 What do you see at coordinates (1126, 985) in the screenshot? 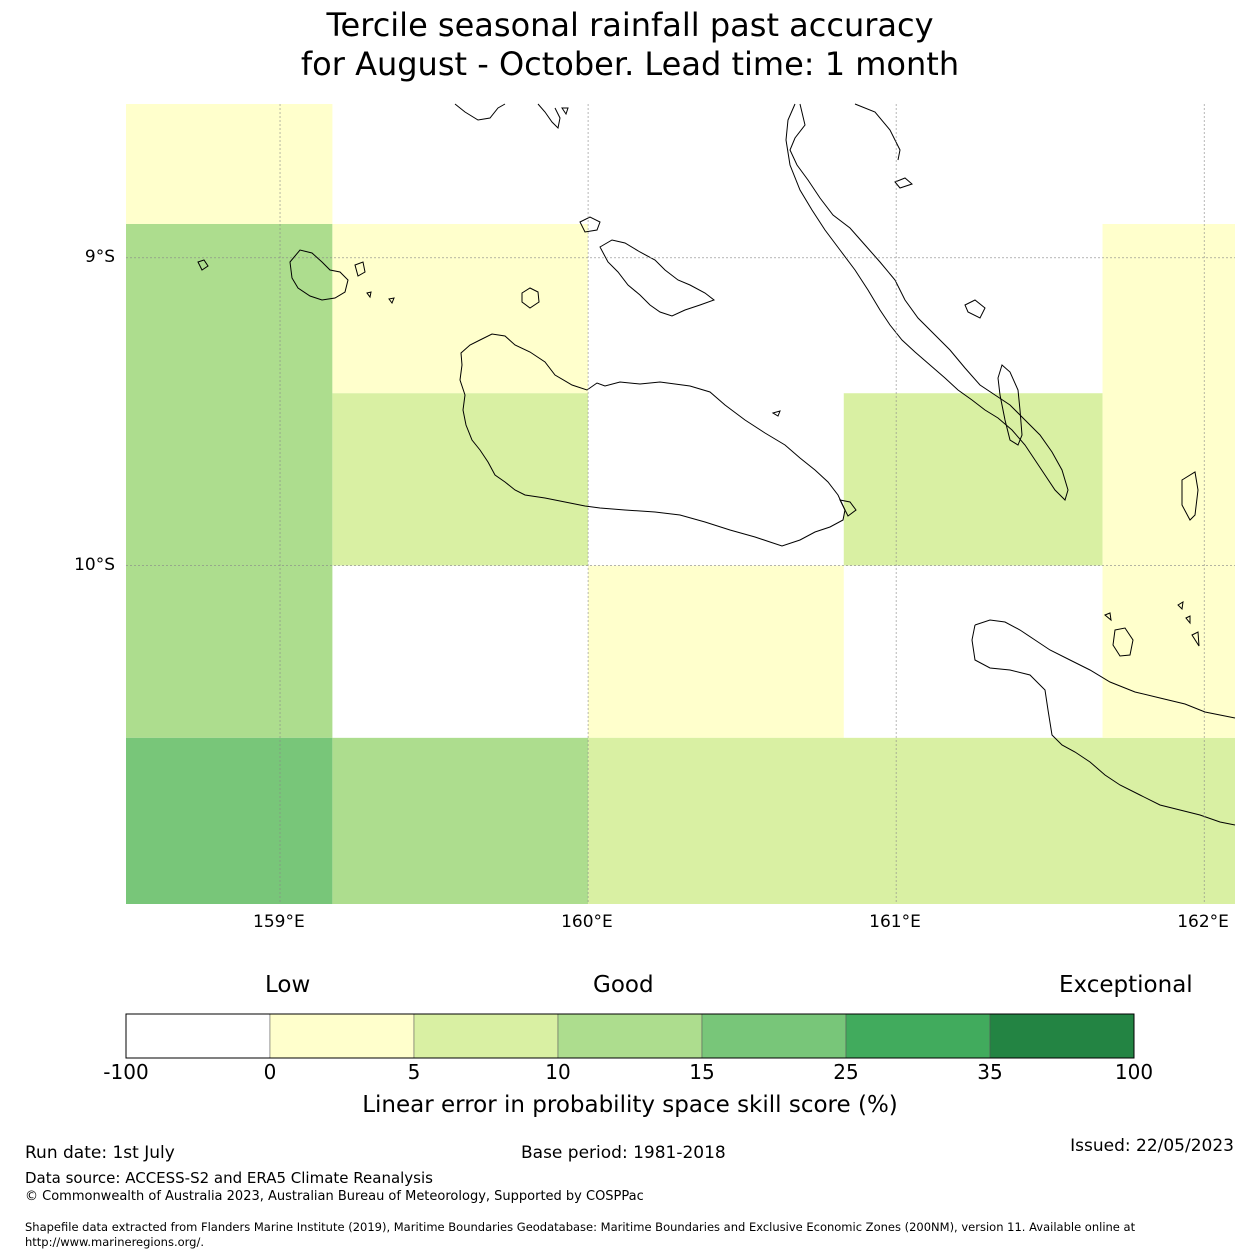
I see `colorbar-label-exceptional: Exceptional` at bounding box center [1126, 985].